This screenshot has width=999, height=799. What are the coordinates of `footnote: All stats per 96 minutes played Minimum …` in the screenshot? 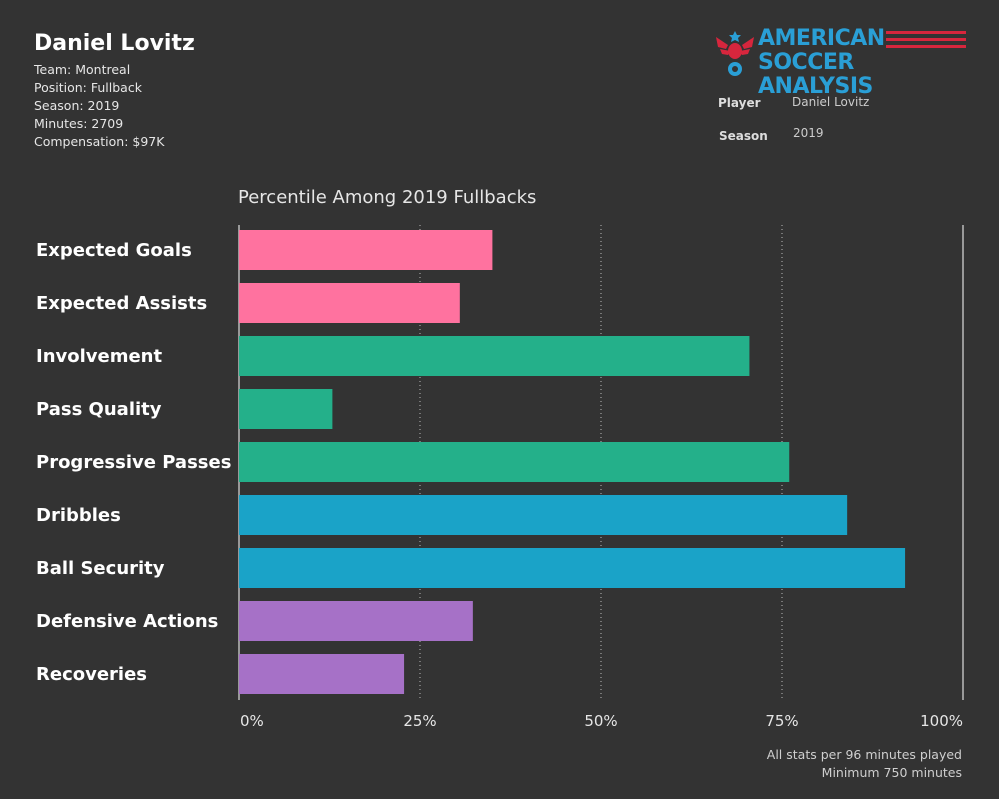 It's located at (864, 764).